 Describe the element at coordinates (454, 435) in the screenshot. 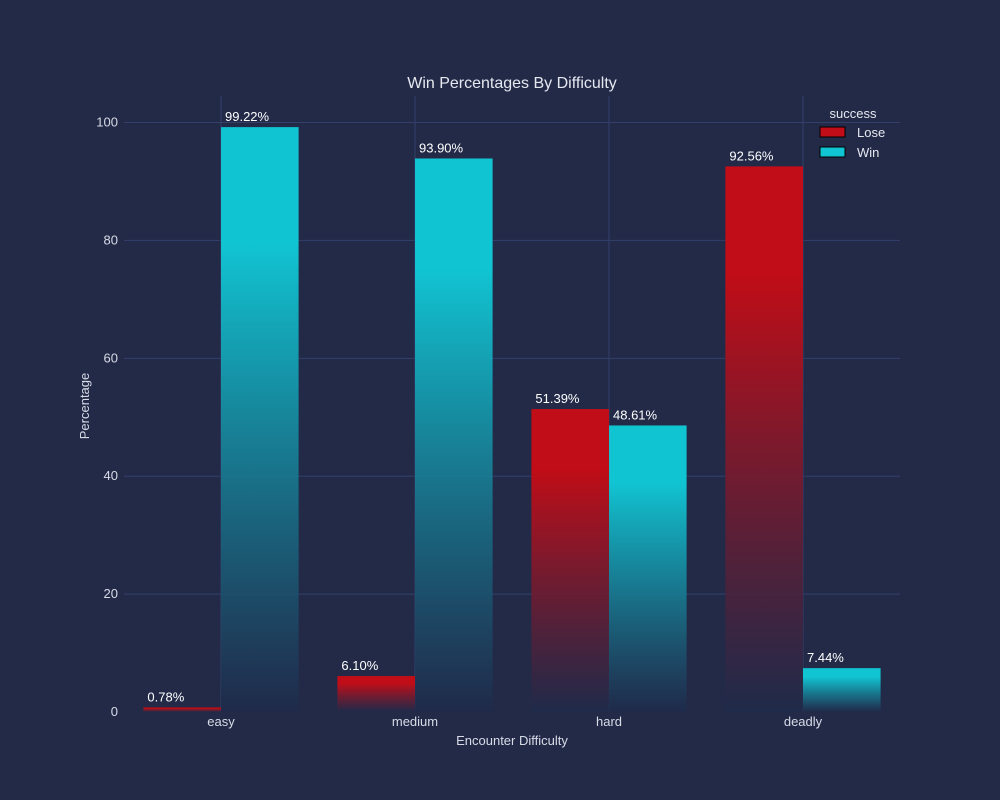

I see `bar-win-medium` at that location.